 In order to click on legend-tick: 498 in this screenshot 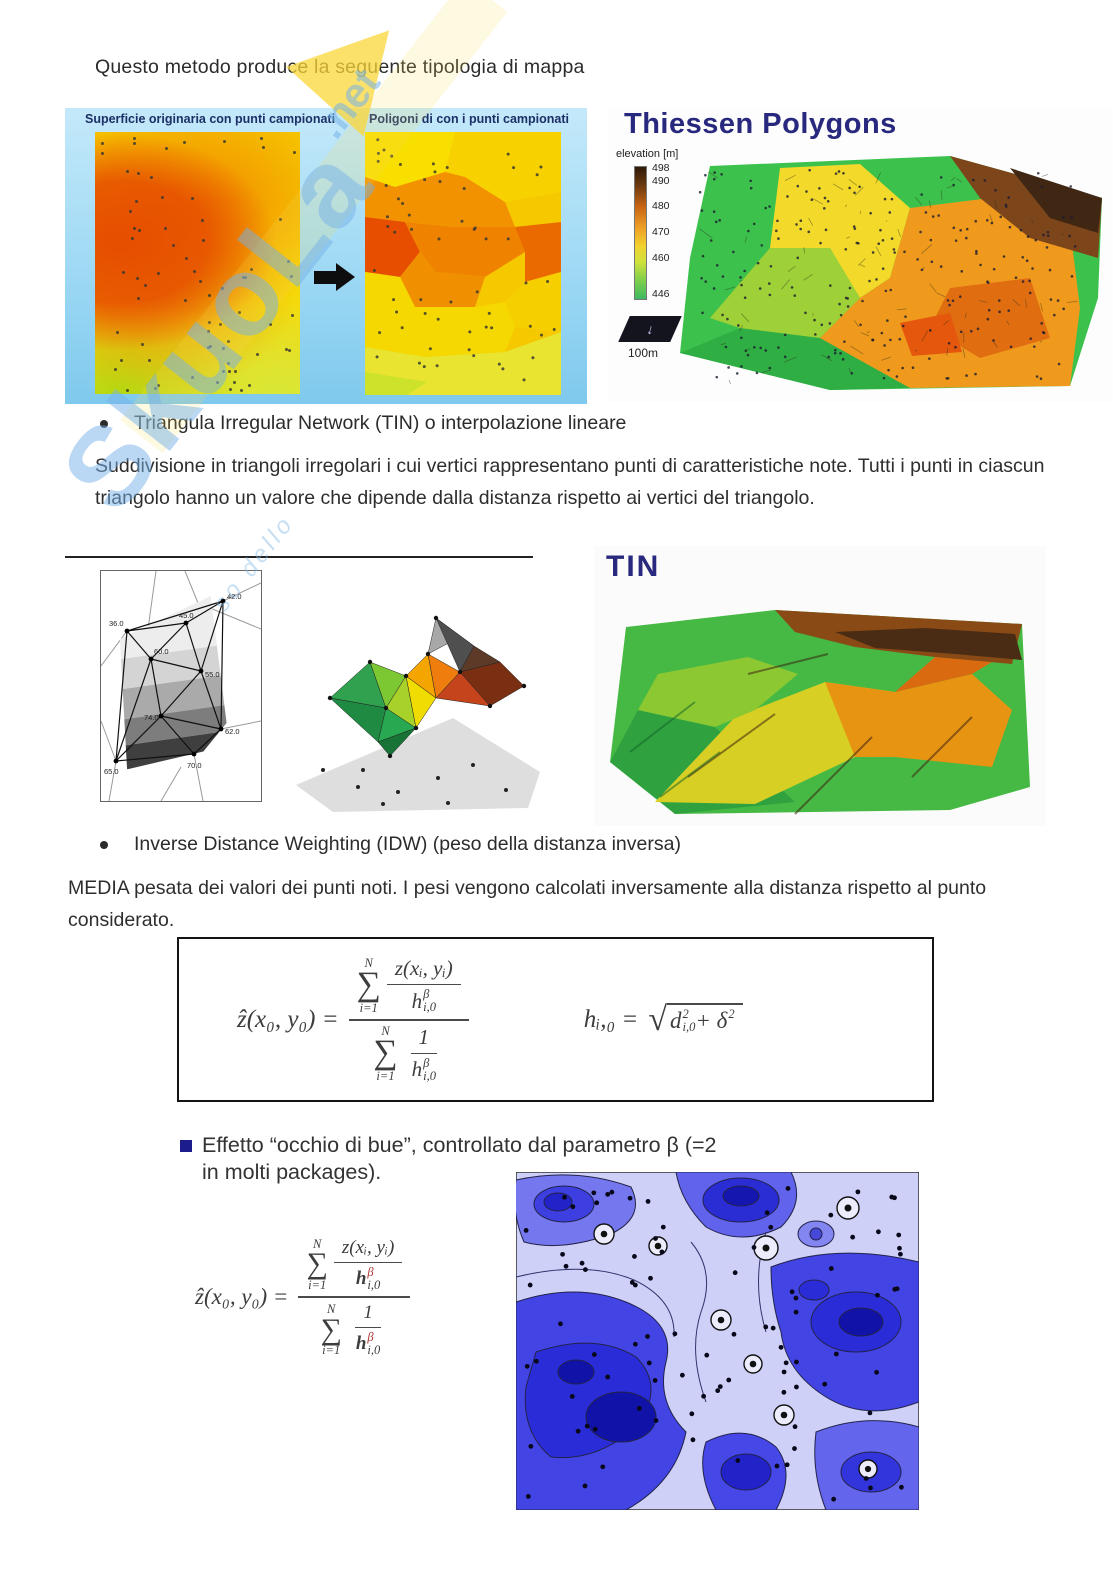, I will do `click(661, 168)`.